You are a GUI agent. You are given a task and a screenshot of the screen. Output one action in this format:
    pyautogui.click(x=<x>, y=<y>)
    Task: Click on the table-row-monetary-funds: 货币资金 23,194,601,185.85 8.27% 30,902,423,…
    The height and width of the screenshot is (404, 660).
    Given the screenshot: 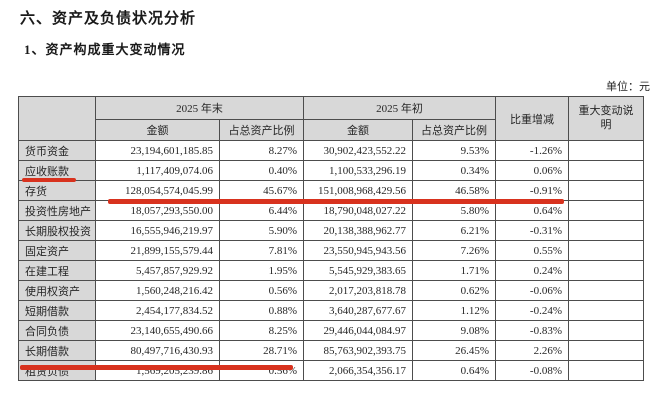 What is the action you would take?
    pyautogui.click(x=331, y=150)
    